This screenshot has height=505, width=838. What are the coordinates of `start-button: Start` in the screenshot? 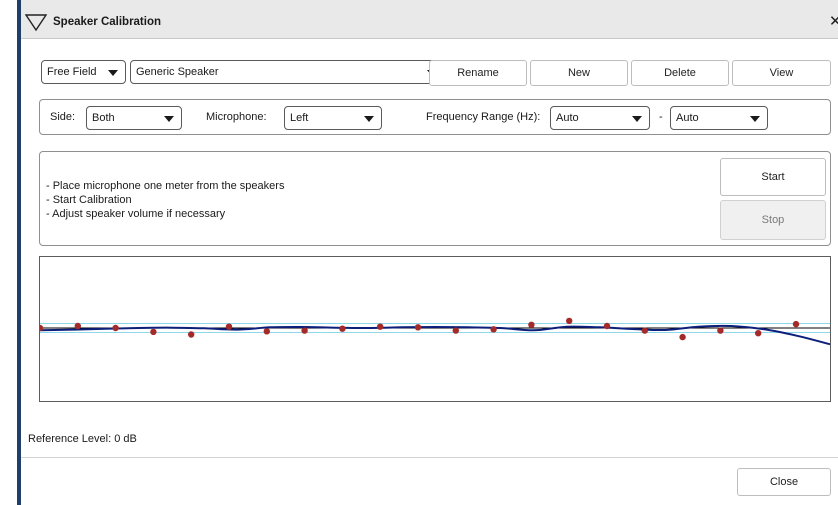 It's located at (773, 177).